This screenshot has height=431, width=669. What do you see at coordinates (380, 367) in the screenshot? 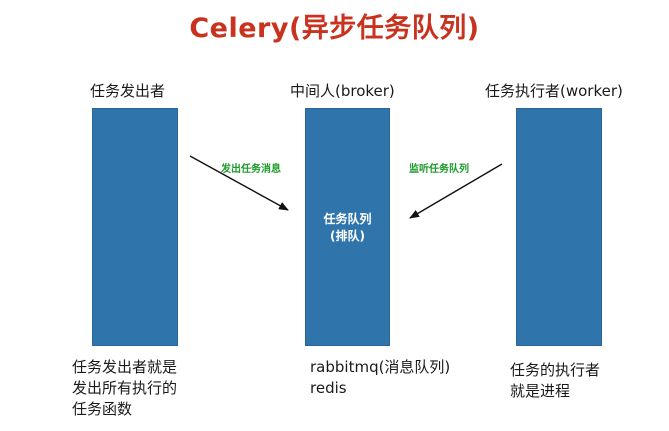
I see `broker-desc-line-1: rabbitmq(消息队列)` at bounding box center [380, 367].